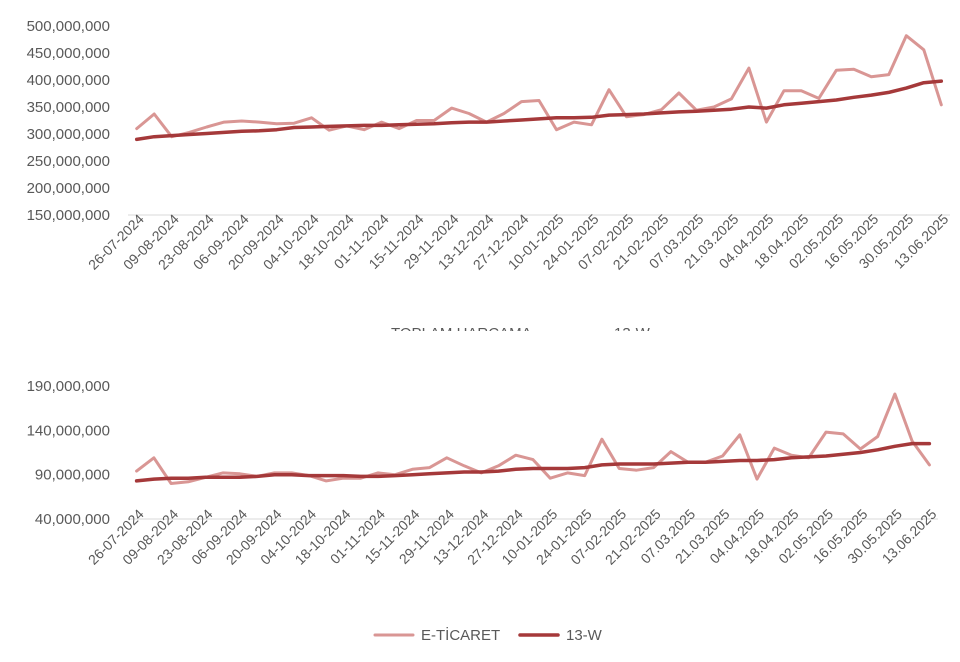 The image size is (960, 662). Describe the element at coordinates (461, 328) in the screenshot. I see `legend-label-primary: TOPLAM HARCAMA` at that location.